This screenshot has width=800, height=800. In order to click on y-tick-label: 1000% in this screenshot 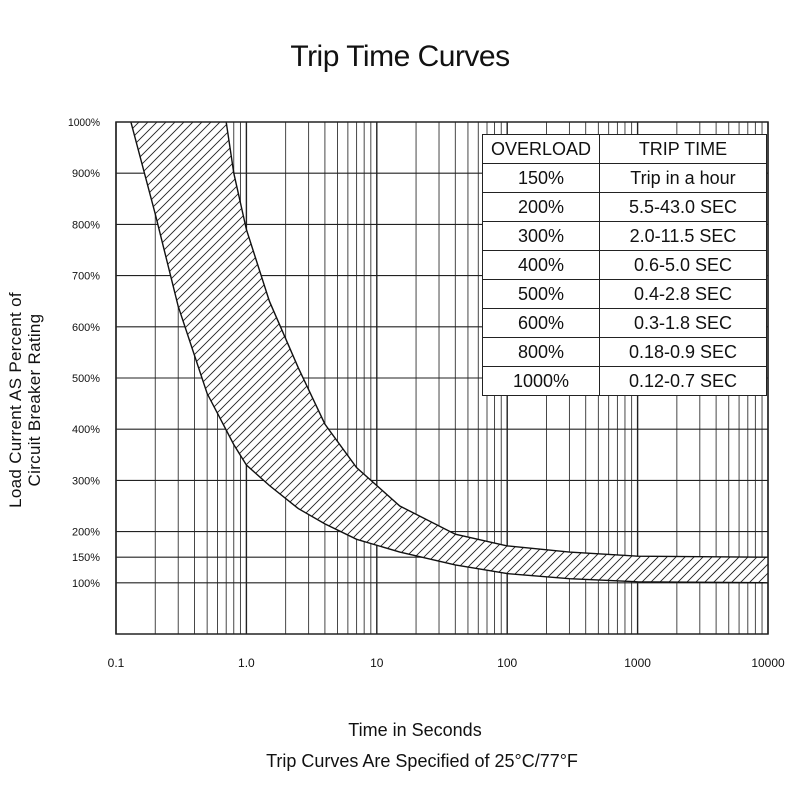, I will do `click(84, 123)`.